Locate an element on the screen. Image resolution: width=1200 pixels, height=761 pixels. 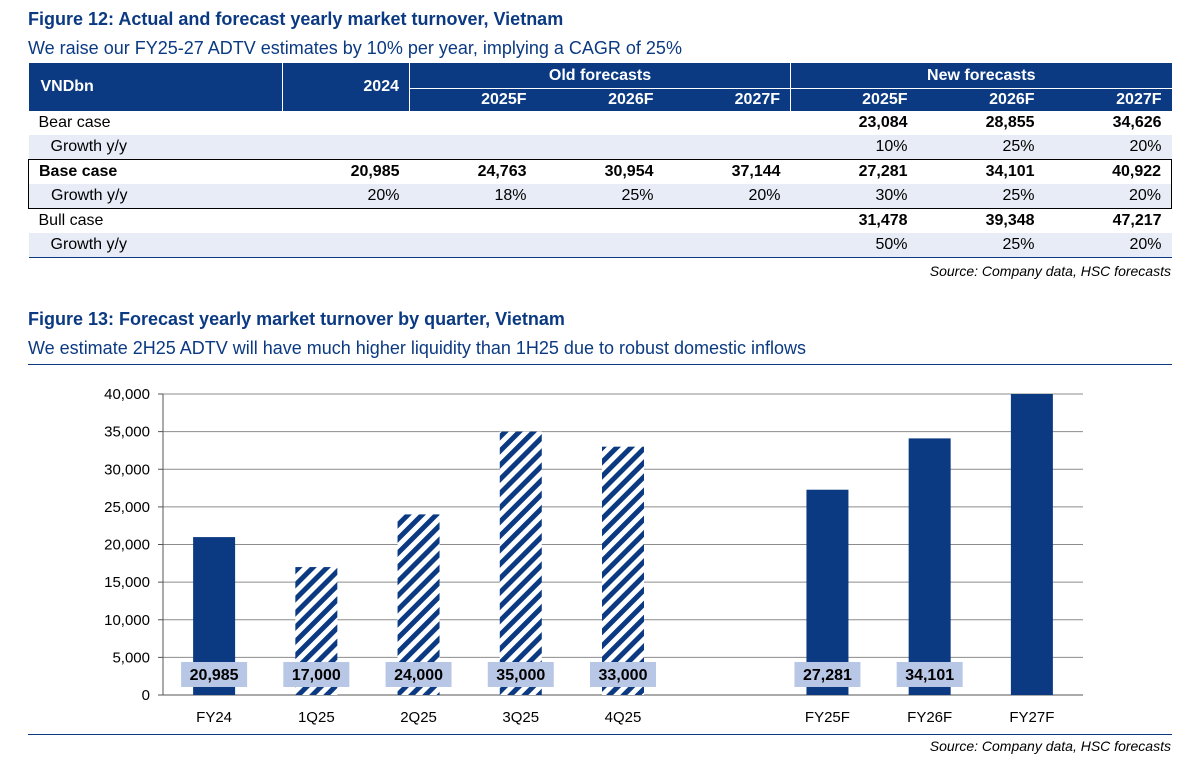
data-label: 34,101 is located at coordinates (929, 675).